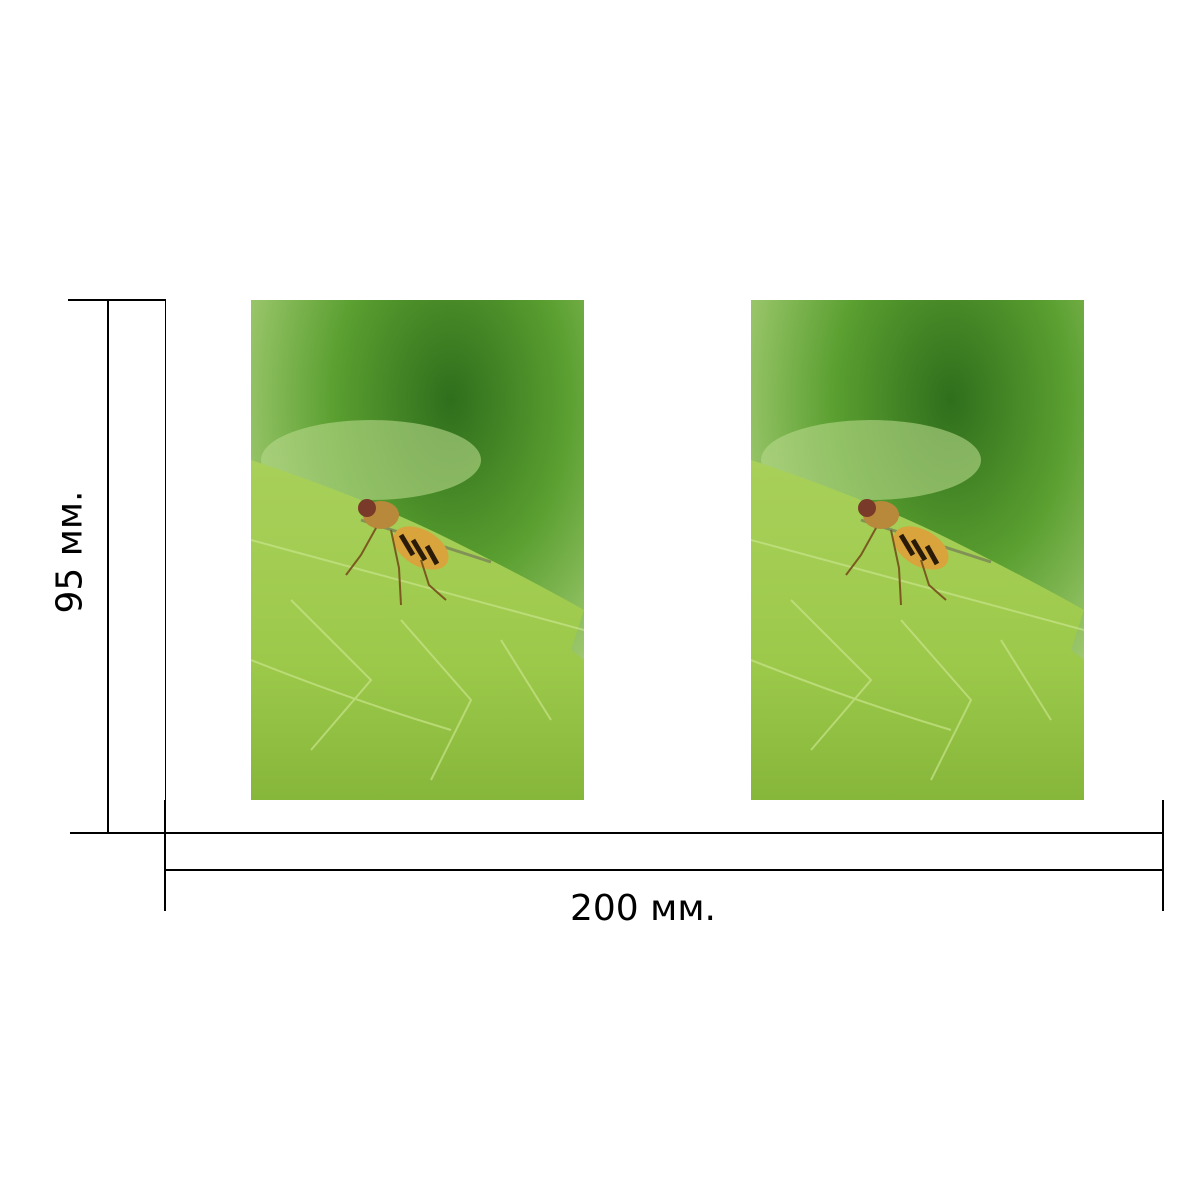 This screenshot has width=1200, height=1200. I want to click on photo-panel-right, so click(917, 550).